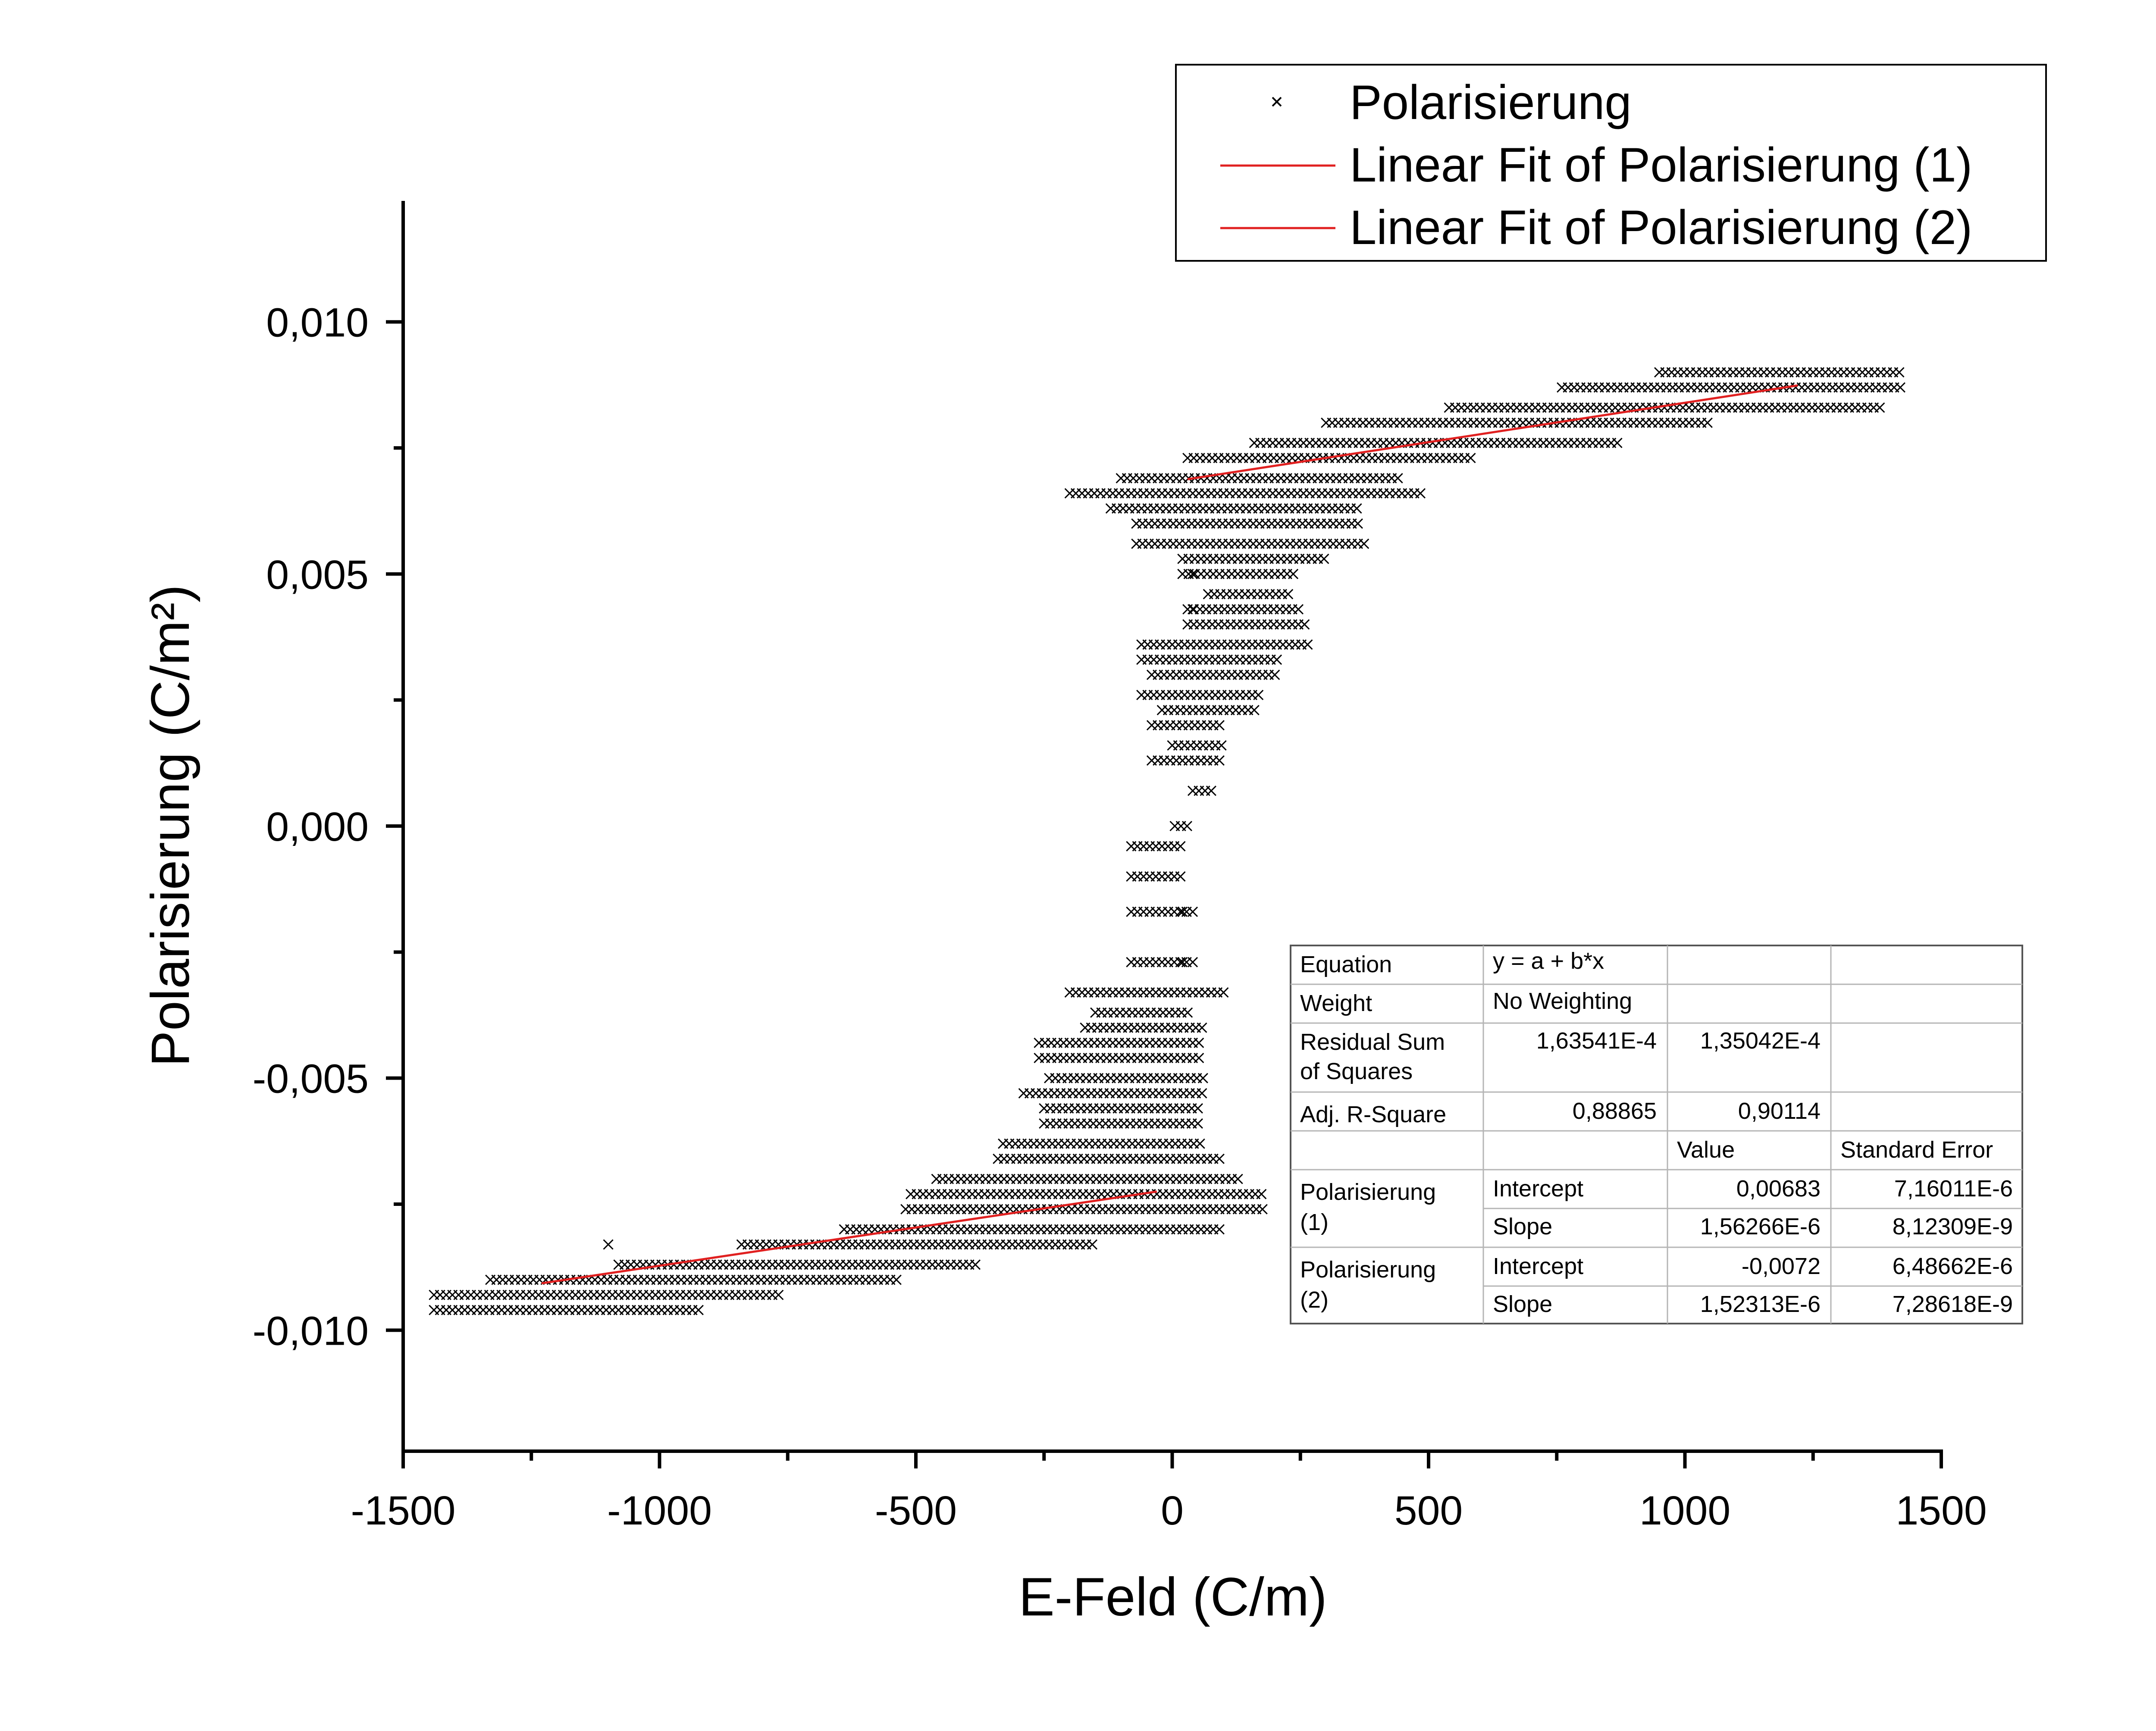 This screenshot has height=1731, width=2156. I want to click on table-label-rss-line1: Residual Sum, so click(1372, 1042).